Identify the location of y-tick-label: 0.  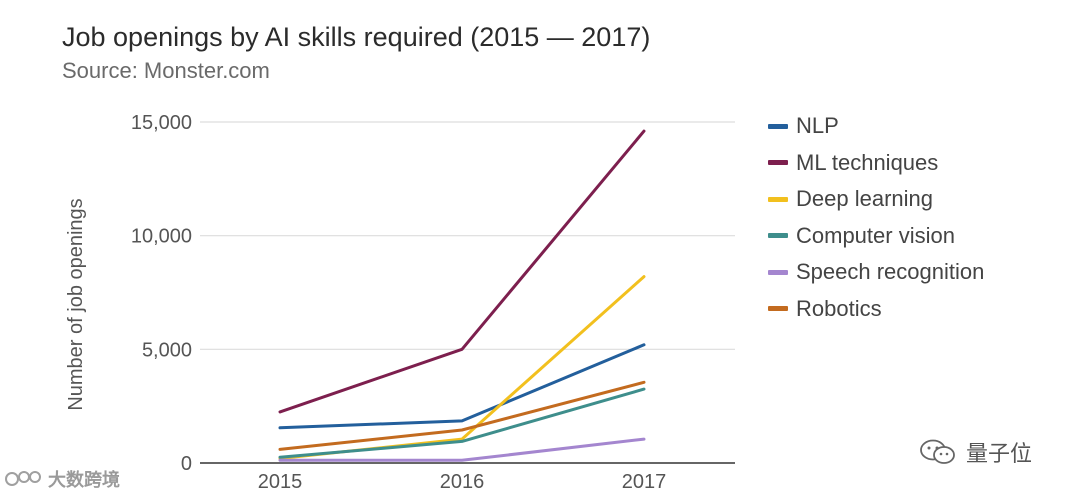
(186, 464).